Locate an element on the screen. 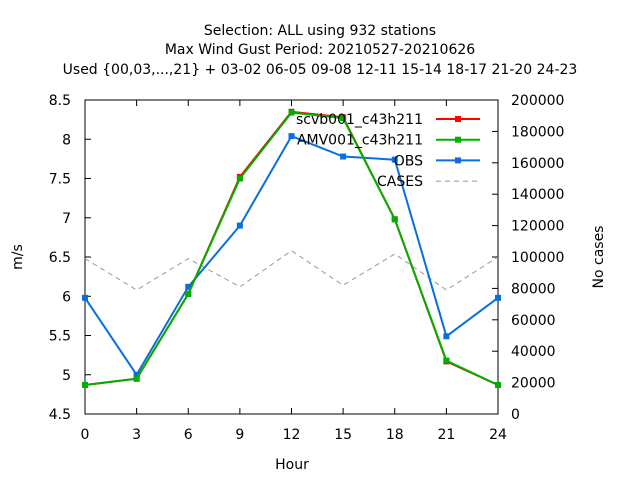 This screenshot has height=484, width=640. y-tick-label: 5.5 is located at coordinates (60, 337).